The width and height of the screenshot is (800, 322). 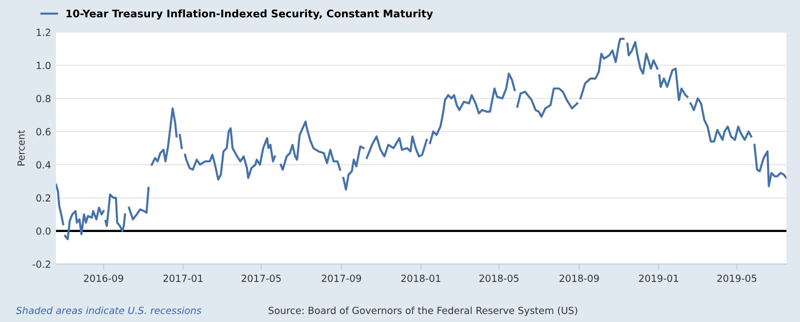 I want to click on y-tick-label: 1.0, so click(x=43, y=66).